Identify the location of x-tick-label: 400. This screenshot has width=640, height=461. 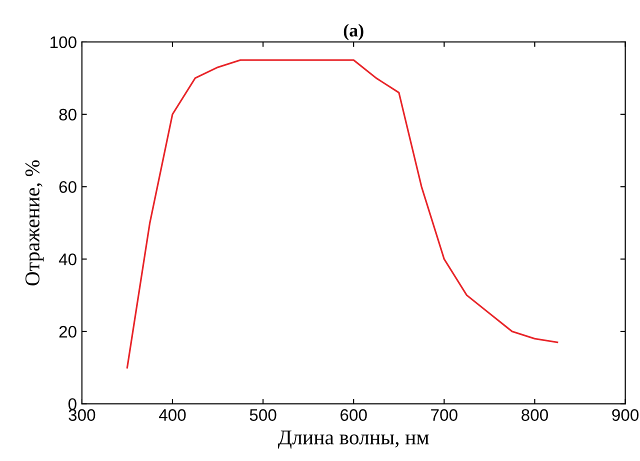
(172, 415).